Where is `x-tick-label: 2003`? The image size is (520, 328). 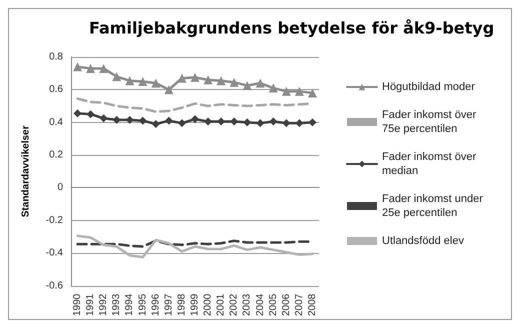
x-tick-label: 2003 is located at coordinates (247, 304).